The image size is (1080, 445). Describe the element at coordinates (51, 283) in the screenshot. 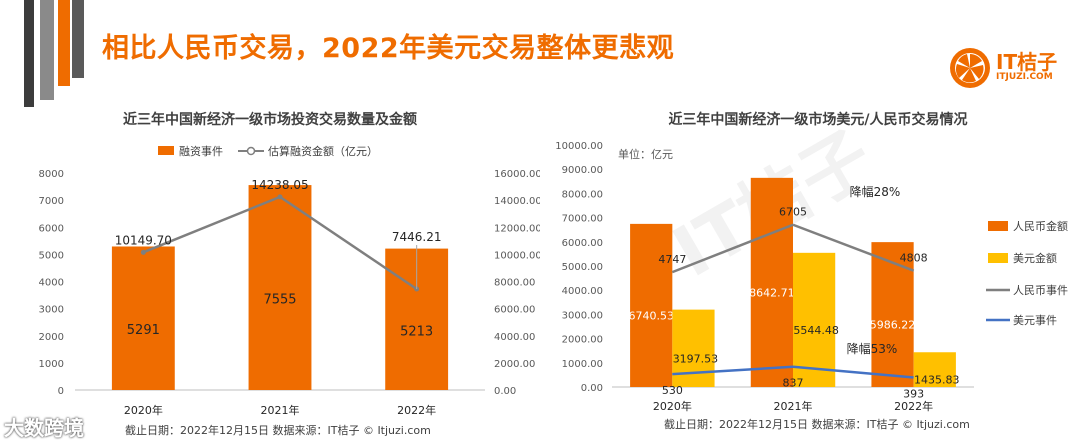

I see `y-tick-label-left: 4000` at that location.